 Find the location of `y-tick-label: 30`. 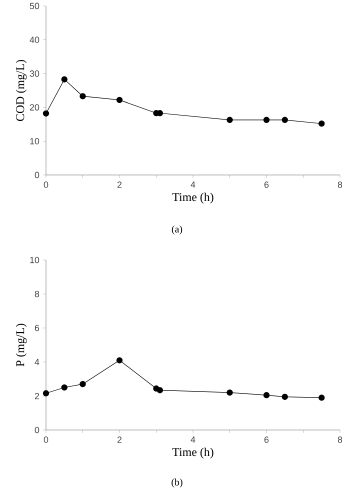

y-tick-label: 30 is located at coordinates (35, 73).